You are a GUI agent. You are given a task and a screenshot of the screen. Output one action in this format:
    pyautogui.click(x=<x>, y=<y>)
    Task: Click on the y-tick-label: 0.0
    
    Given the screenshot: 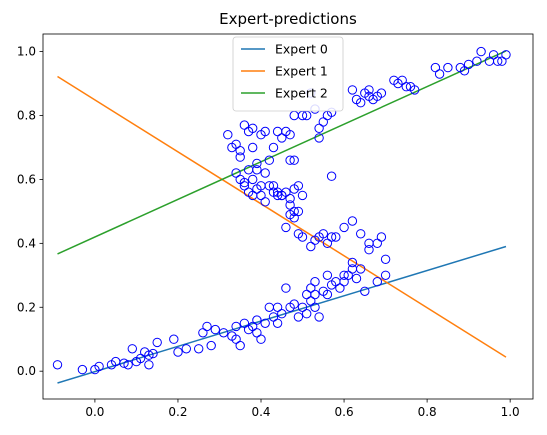 What is the action you would take?
    pyautogui.click(x=26, y=371)
    